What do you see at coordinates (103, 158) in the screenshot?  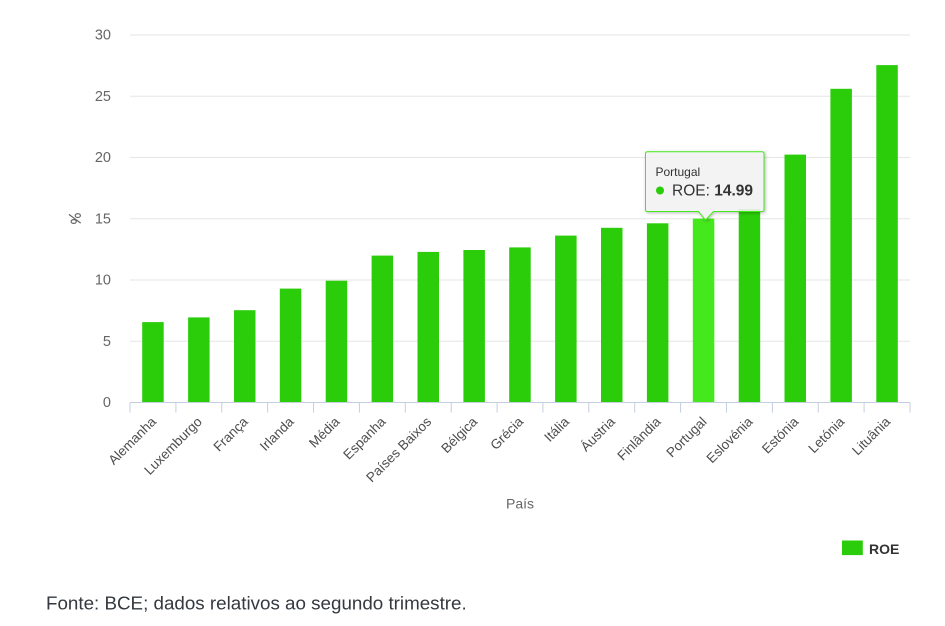 I see `svg-text: 20` at bounding box center [103, 158].